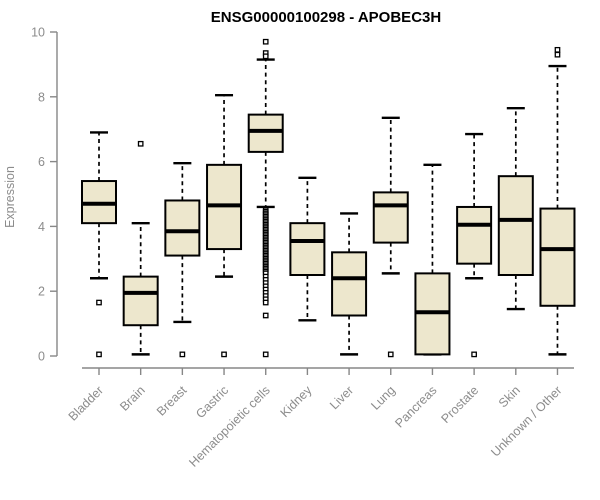  I want to click on boxplot-skin, so click(515, 208).